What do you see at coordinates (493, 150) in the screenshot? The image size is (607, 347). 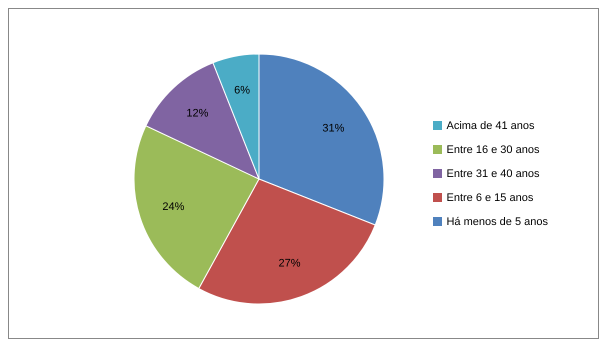 I see `legend-label: Entre 16 e 30 anos` at bounding box center [493, 150].